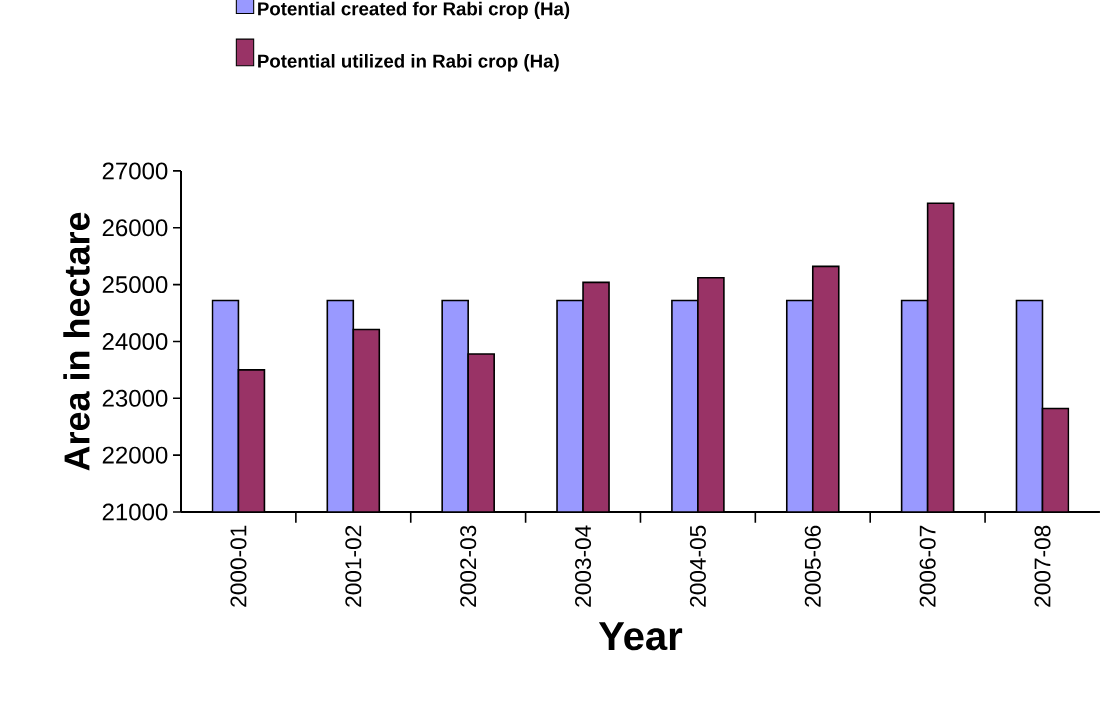 This screenshot has height=702, width=1103. I want to click on x-tick-label: 2001-02, so click(353, 566).